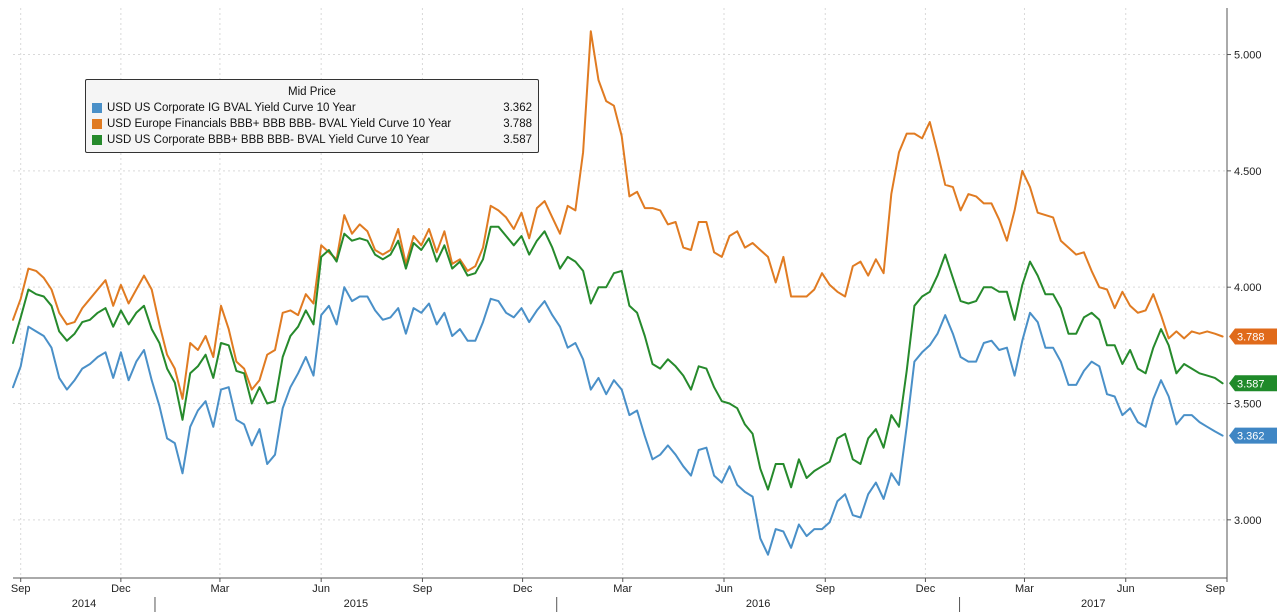 The image size is (1281, 614). Describe the element at coordinates (758, 604) in the screenshot. I see `year-label: 2016` at that location.